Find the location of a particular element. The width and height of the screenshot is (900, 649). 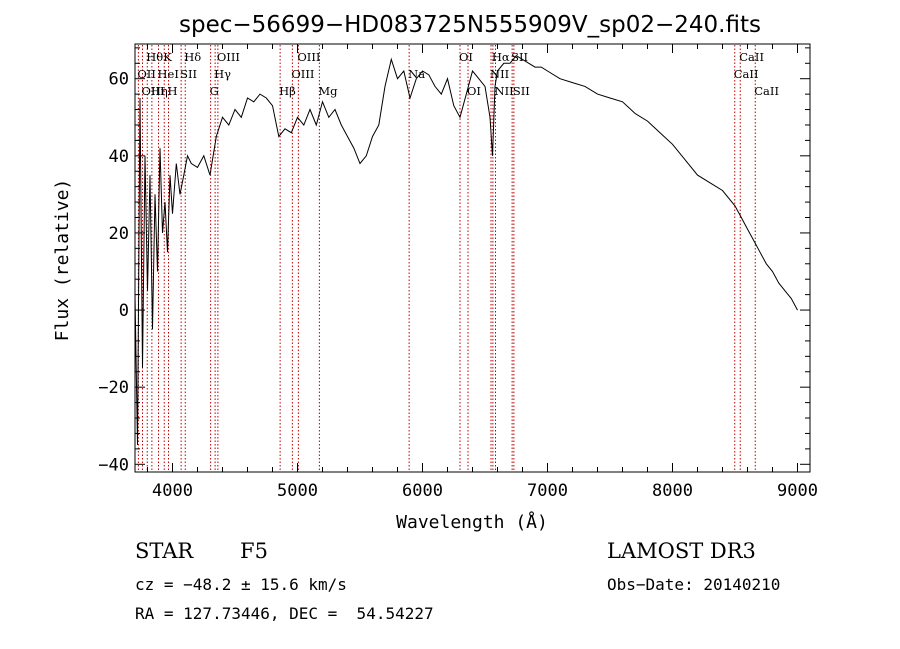

spectral-line-label: Mg is located at coordinates (328, 91).